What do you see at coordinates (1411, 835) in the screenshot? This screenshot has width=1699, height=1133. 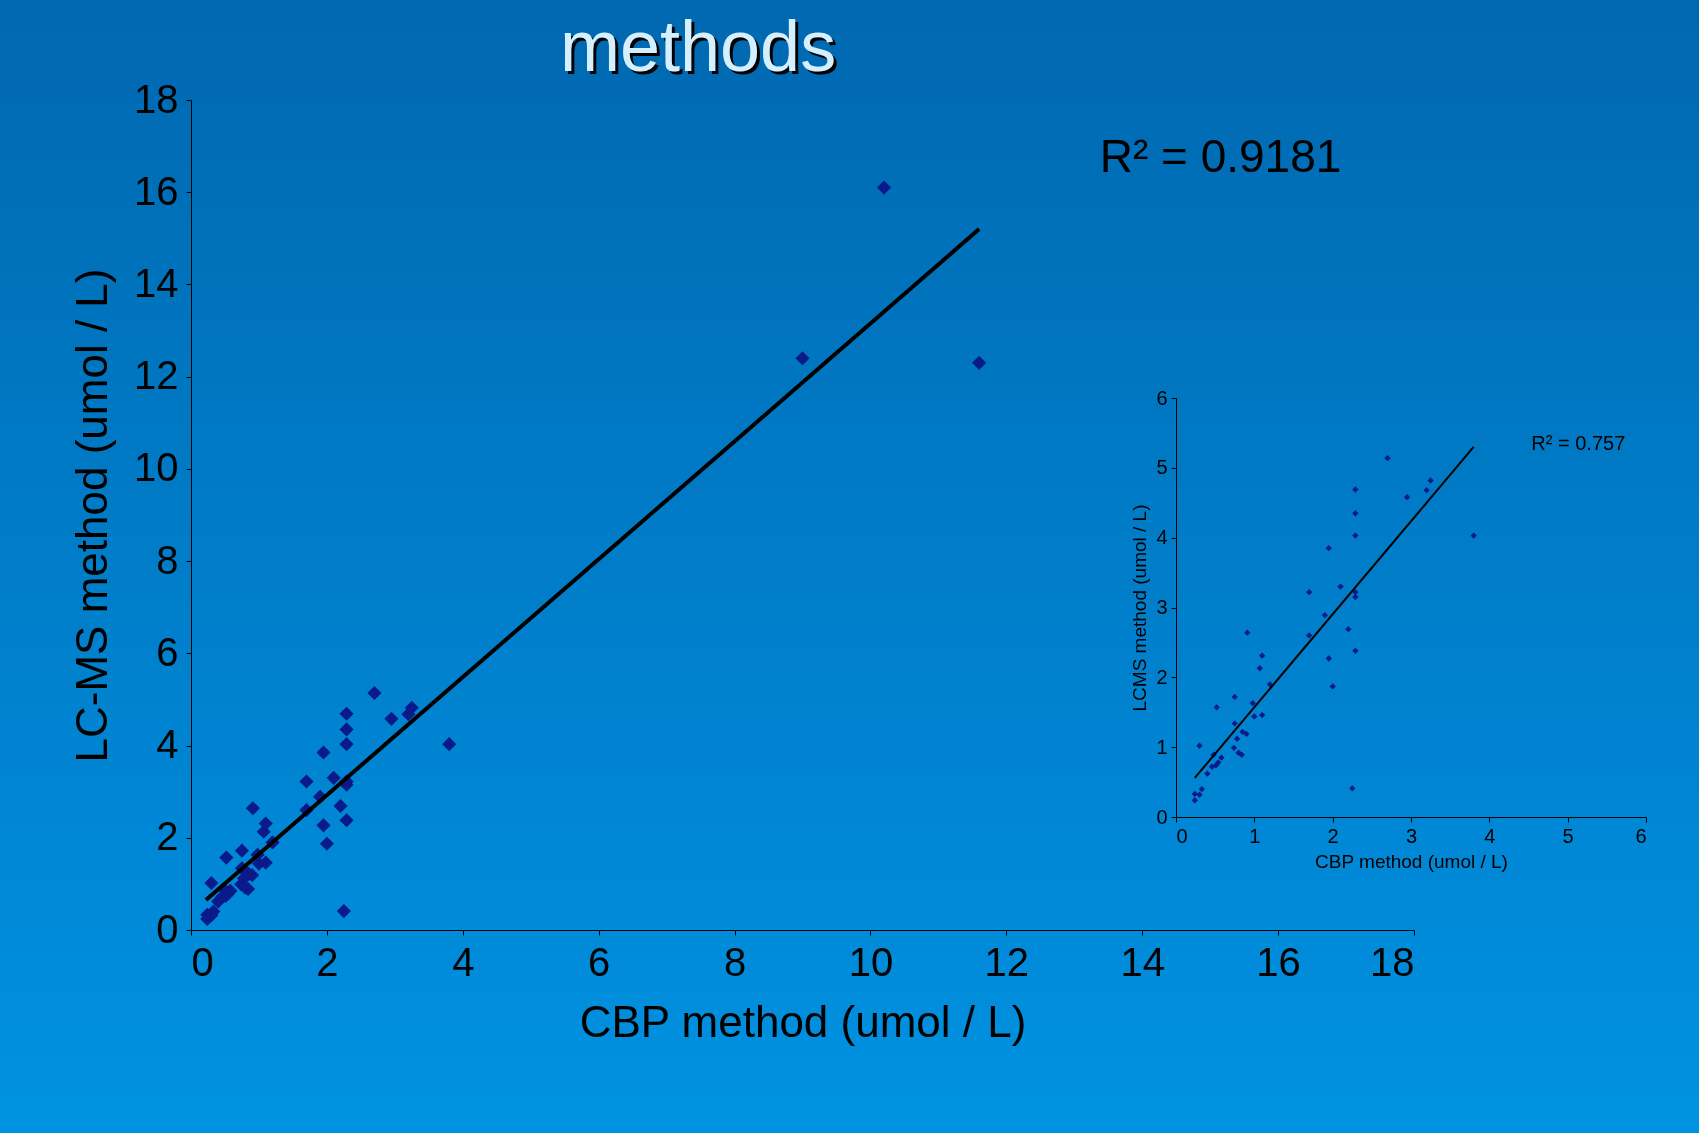 I see `x-tick-label: 3` at bounding box center [1411, 835].